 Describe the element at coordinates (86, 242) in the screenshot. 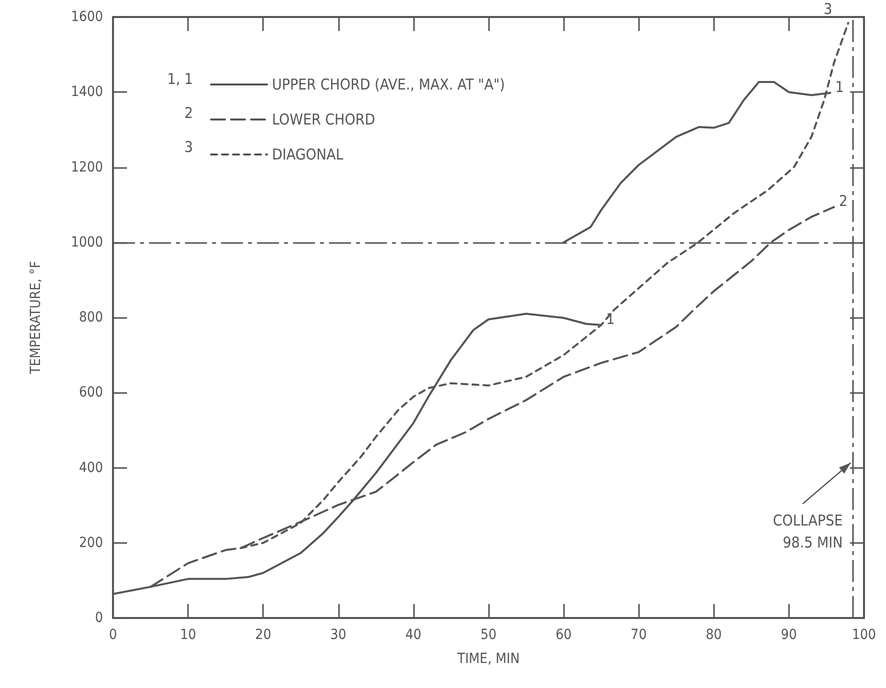

I see `y-tick-label: 1000` at that location.